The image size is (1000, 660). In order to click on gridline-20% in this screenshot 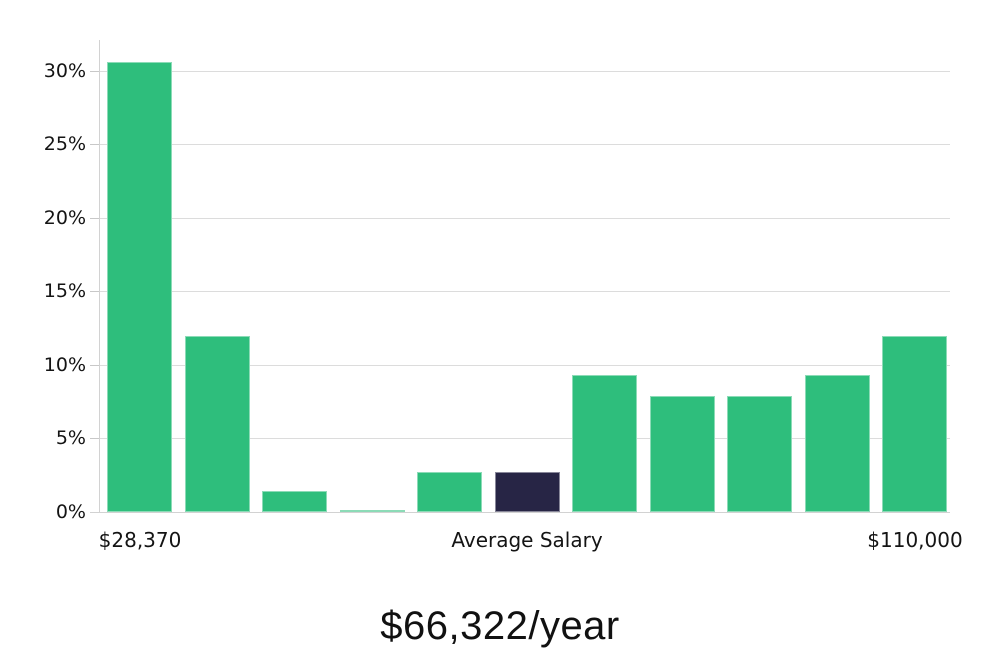, I will do `click(524, 218)`.